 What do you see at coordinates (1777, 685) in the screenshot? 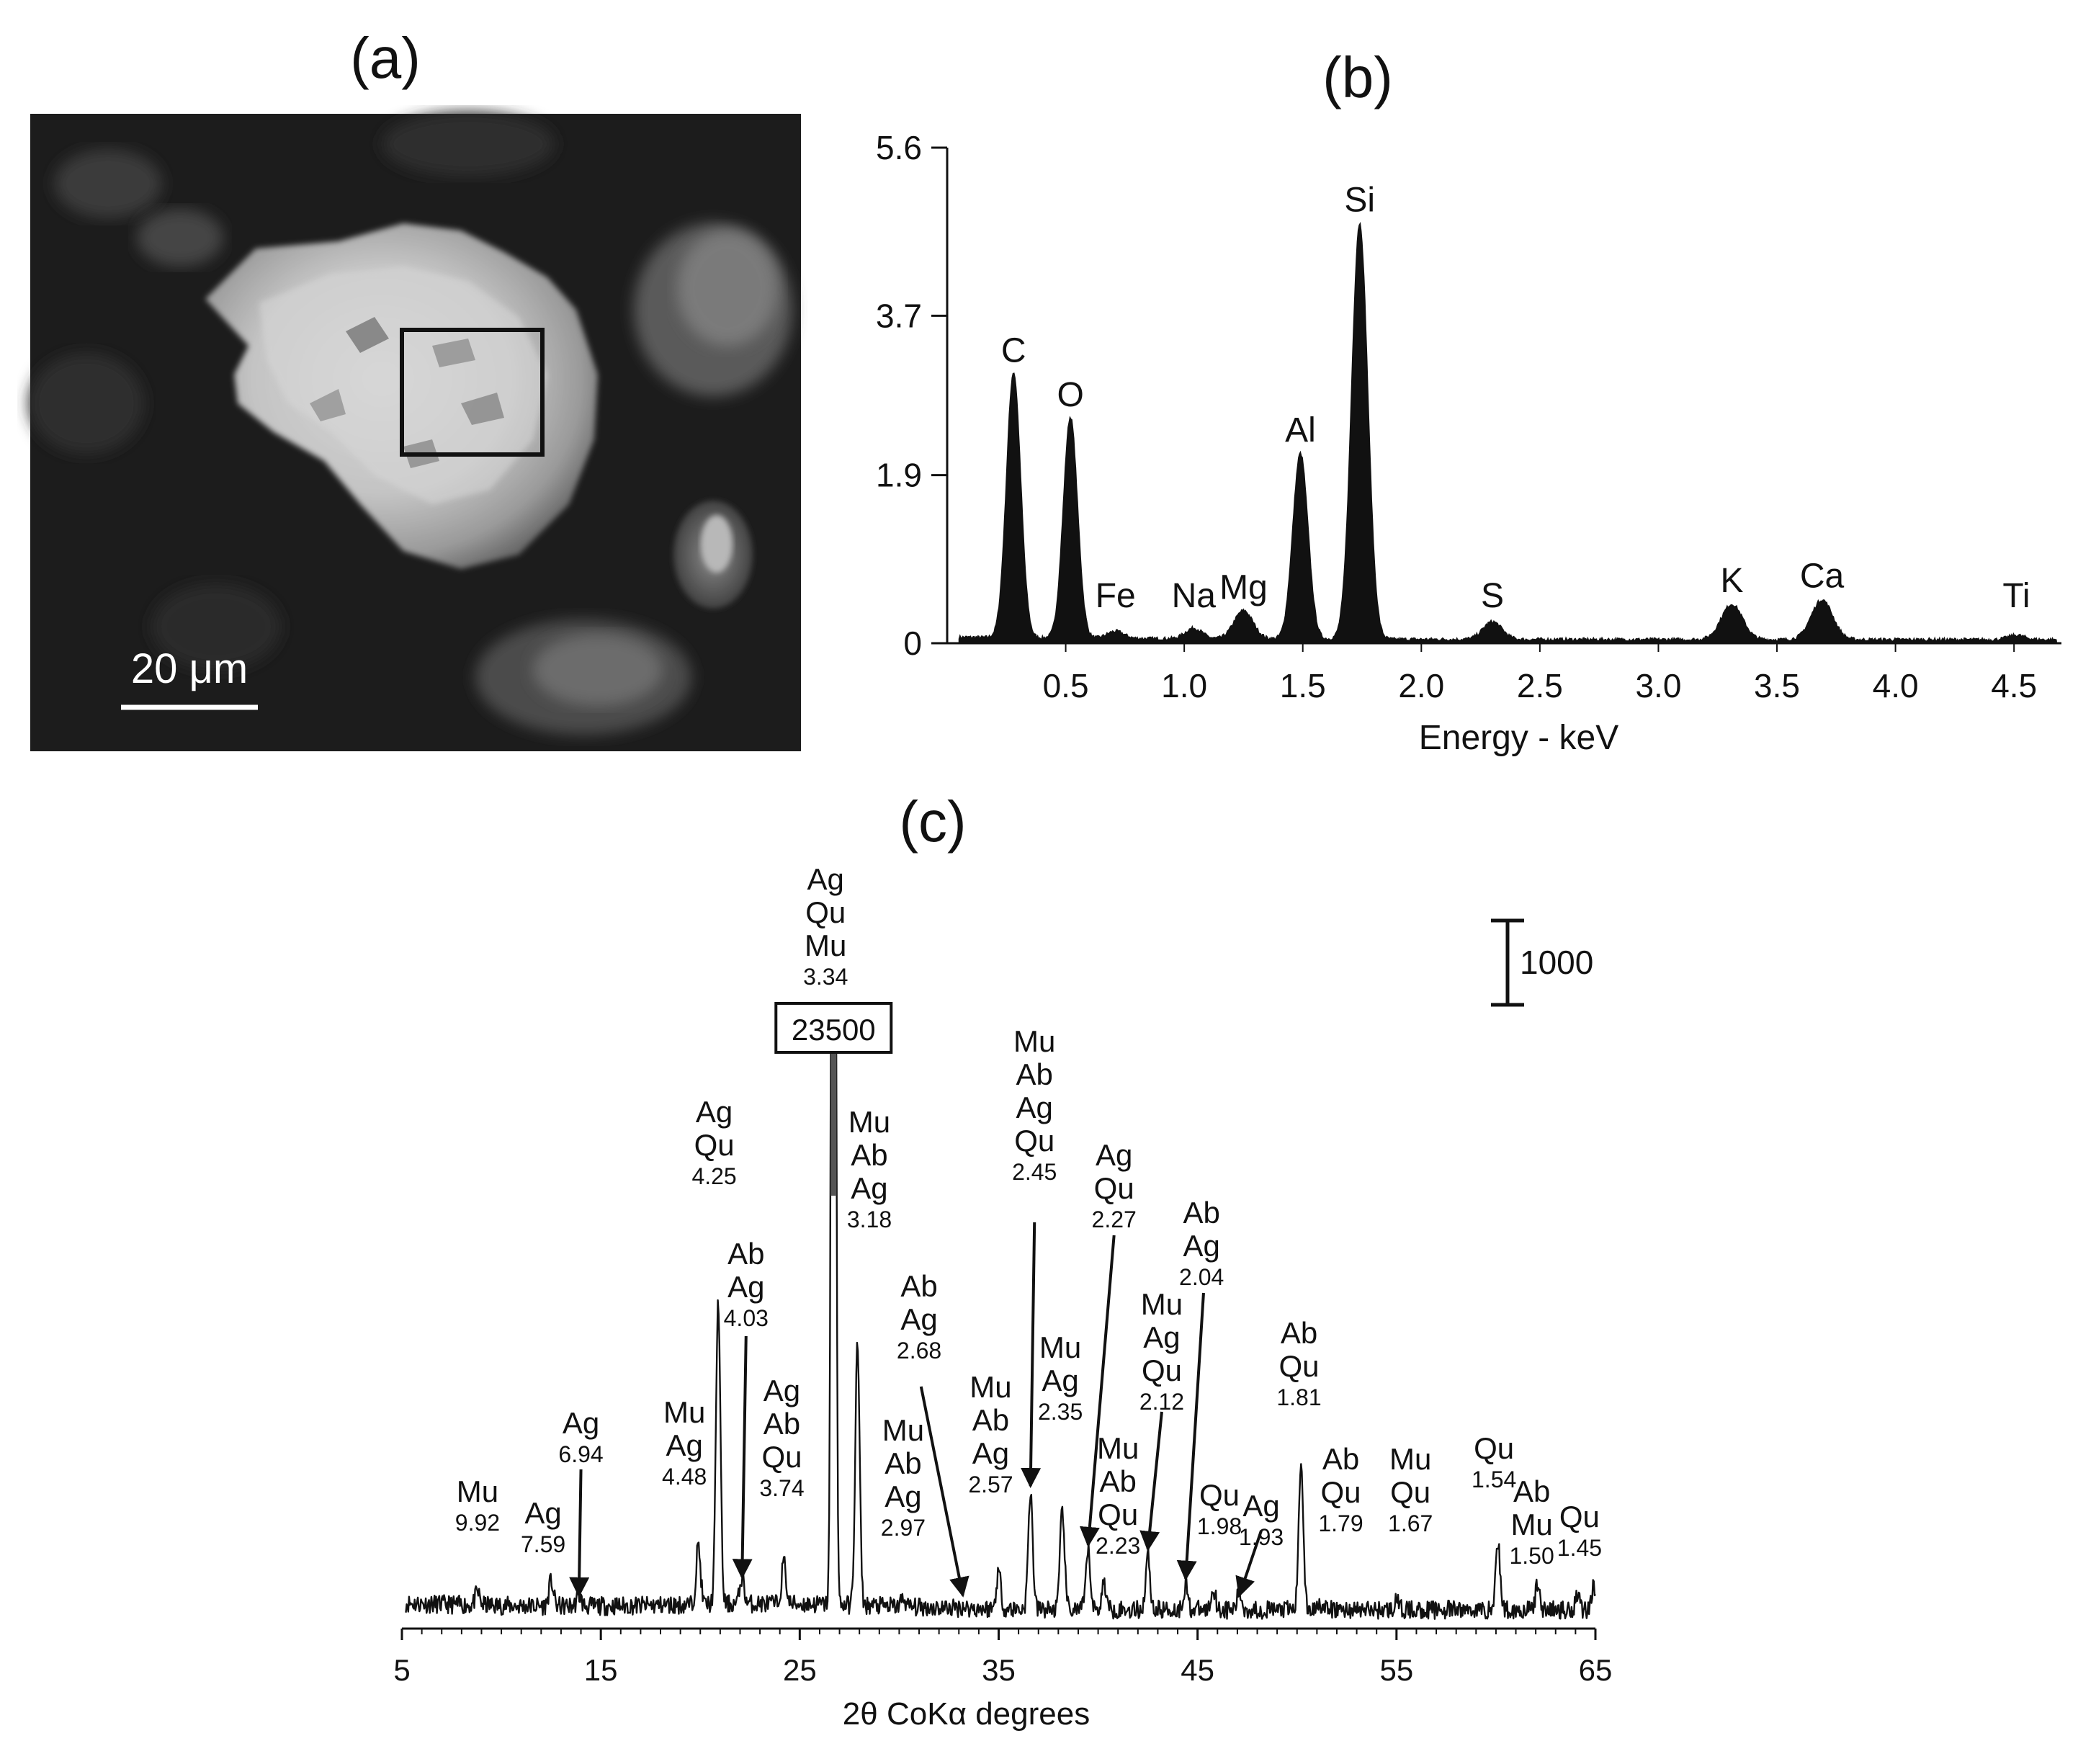
I see `eds-x-tick-label: 3.5` at bounding box center [1777, 685].